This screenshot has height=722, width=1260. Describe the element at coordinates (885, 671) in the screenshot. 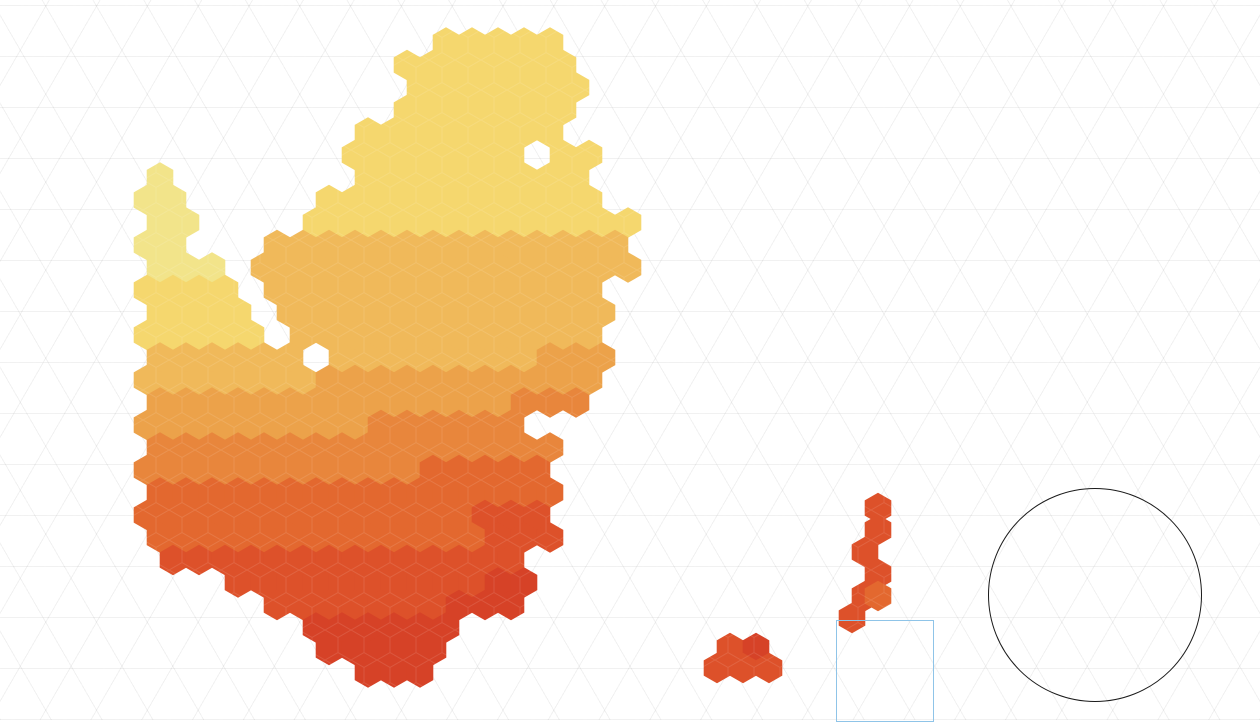

I see `south-china-sea-inset` at that location.